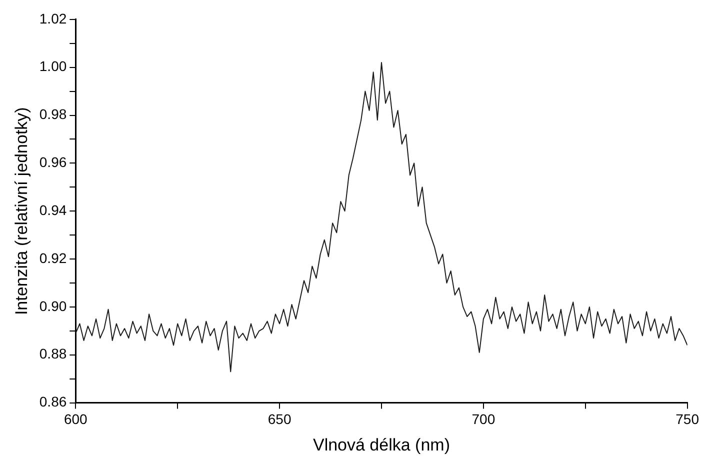 This screenshot has width=710, height=468. I want to click on y-tick-label: 0.96, so click(53, 162).